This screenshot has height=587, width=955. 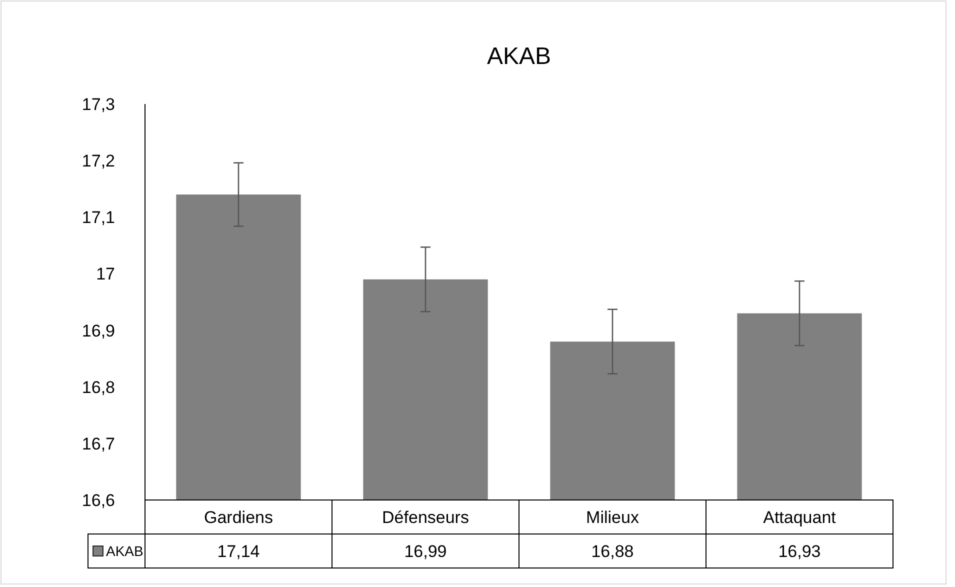 What do you see at coordinates (98, 500) in the screenshot?
I see `y-tick-label: 16,6` at bounding box center [98, 500].